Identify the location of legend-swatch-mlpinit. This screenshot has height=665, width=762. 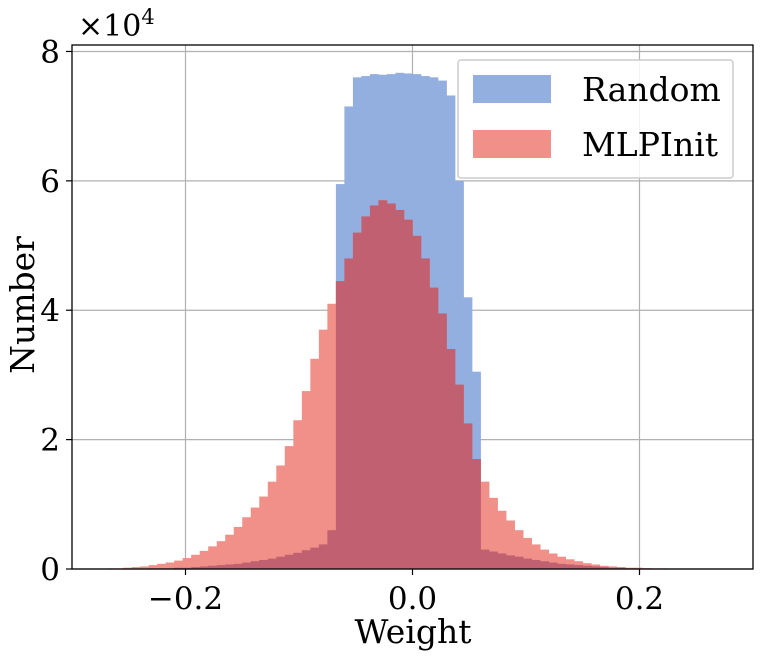
(512, 144).